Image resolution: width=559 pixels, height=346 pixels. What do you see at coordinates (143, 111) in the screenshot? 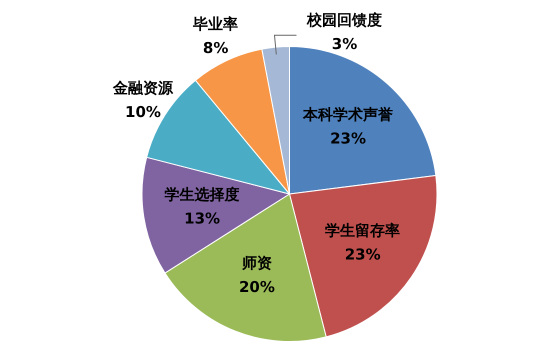
I see `data-label: 10%` at bounding box center [143, 111].